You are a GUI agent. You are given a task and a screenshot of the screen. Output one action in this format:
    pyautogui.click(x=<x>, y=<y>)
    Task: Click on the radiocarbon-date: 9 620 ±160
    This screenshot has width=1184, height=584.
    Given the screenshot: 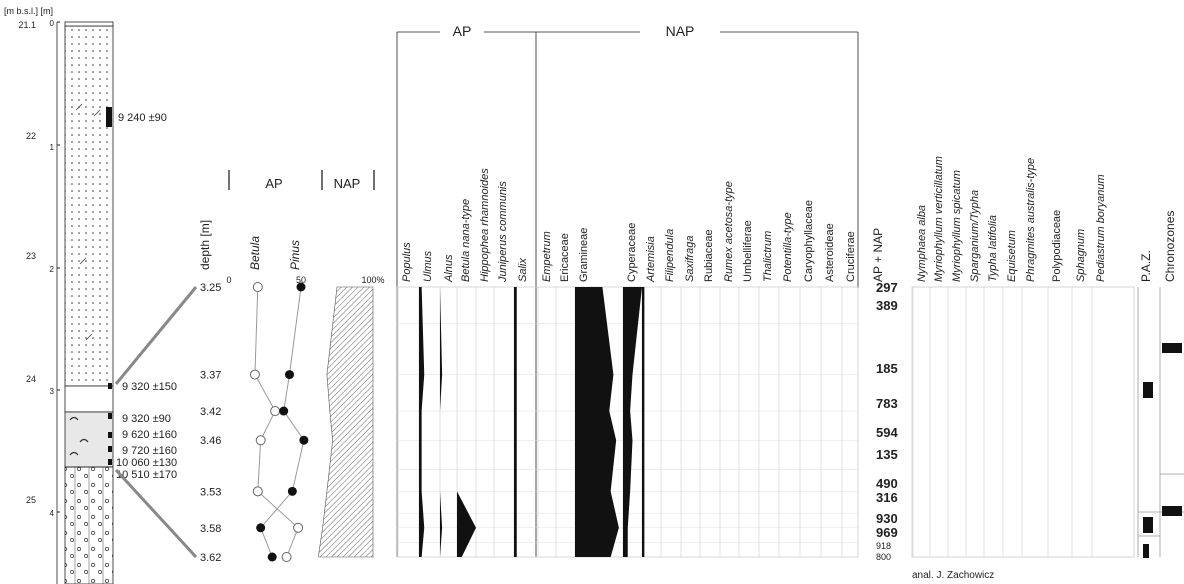 What is the action you would take?
    pyautogui.click(x=149, y=435)
    